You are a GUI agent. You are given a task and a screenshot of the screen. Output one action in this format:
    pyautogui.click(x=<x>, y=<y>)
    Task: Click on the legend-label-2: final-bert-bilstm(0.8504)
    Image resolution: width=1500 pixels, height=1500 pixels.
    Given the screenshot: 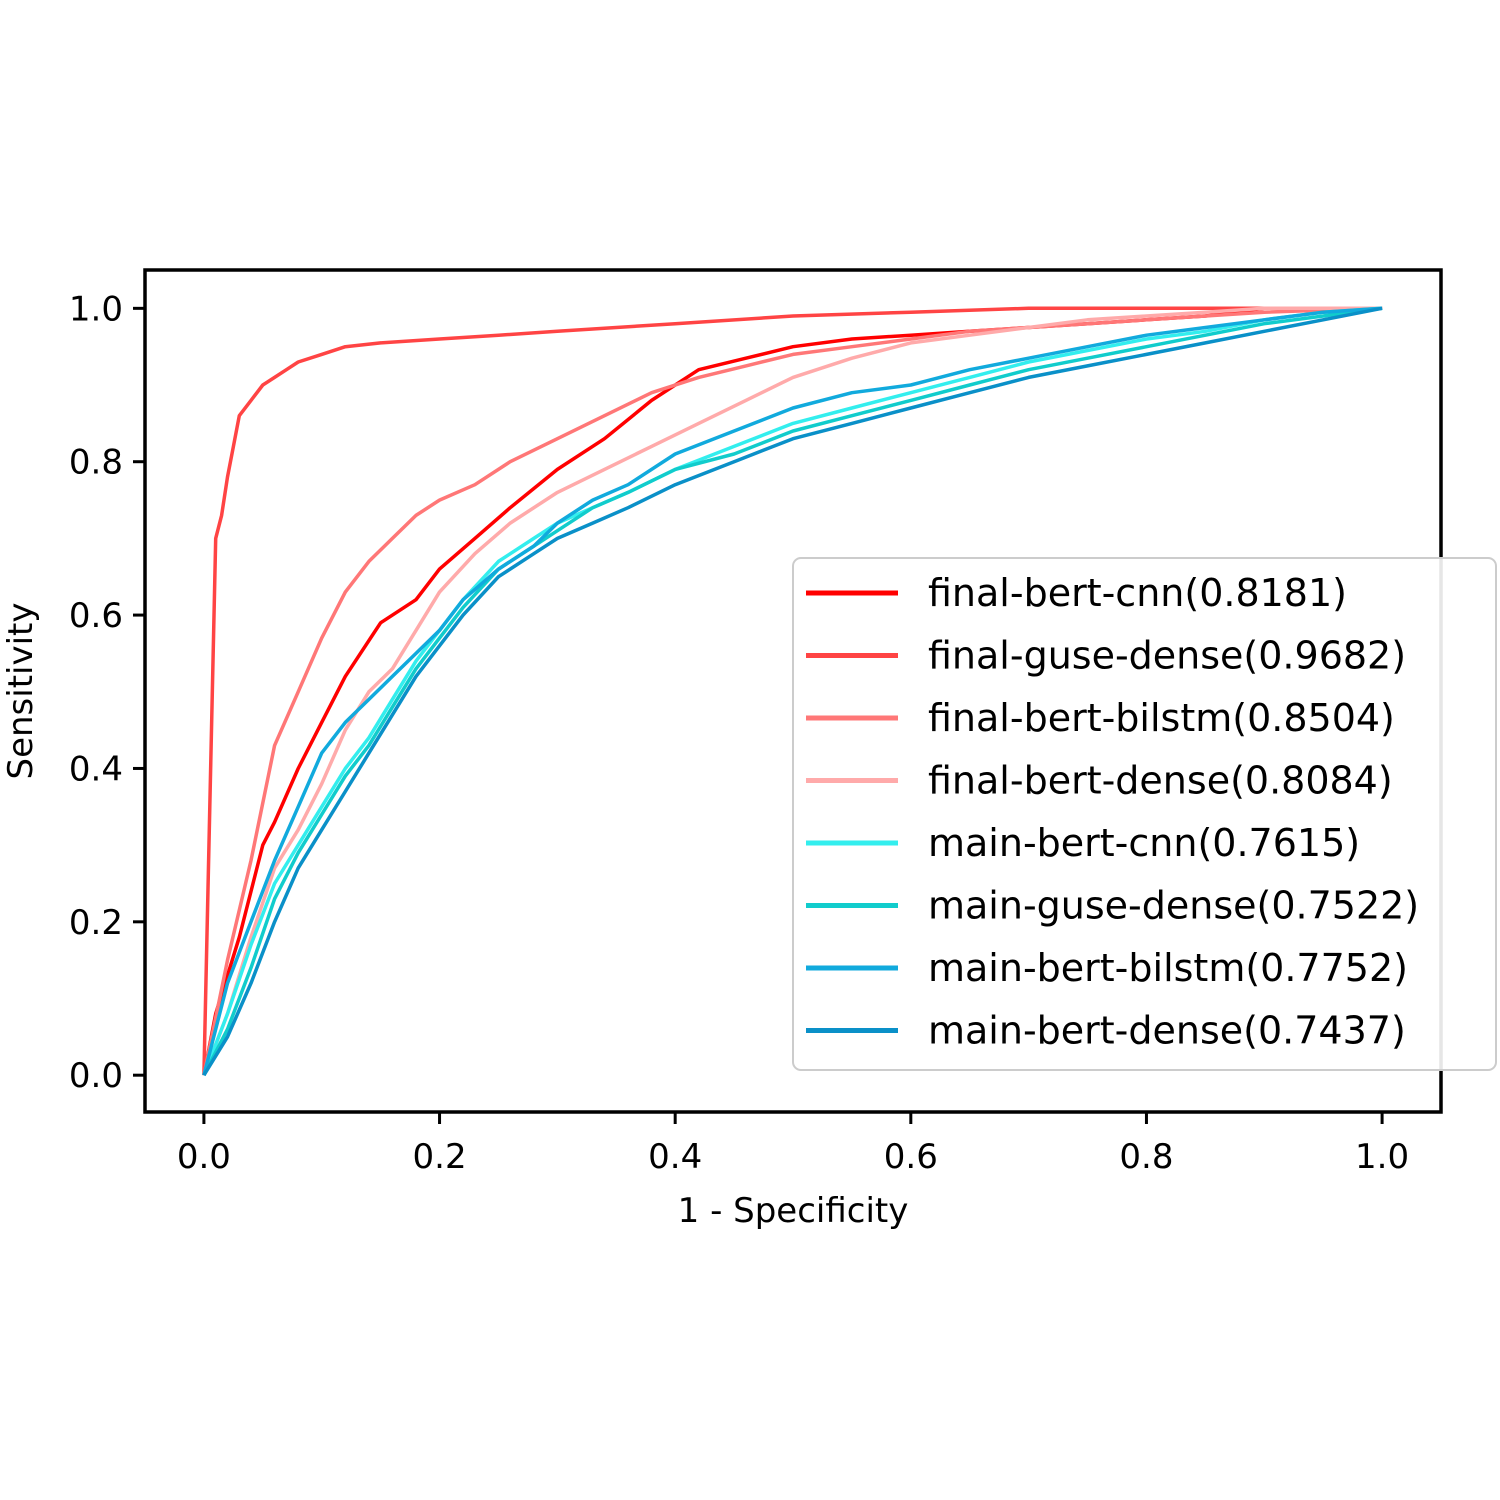 What is the action you would take?
    pyautogui.click(x=1161, y=718)
    